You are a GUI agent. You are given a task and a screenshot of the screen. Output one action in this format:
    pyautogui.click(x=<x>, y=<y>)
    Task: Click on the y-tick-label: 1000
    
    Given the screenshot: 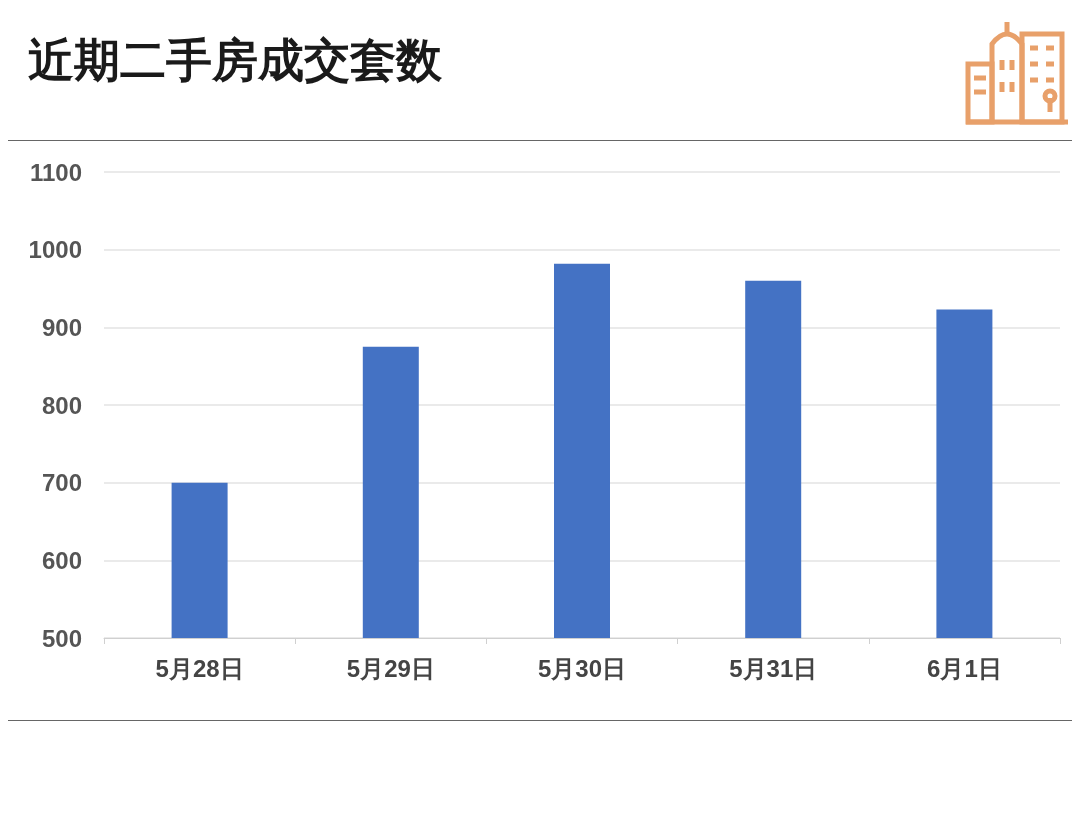 What is the action you would take?
    pyautogui.click(x=55, y=250)
    